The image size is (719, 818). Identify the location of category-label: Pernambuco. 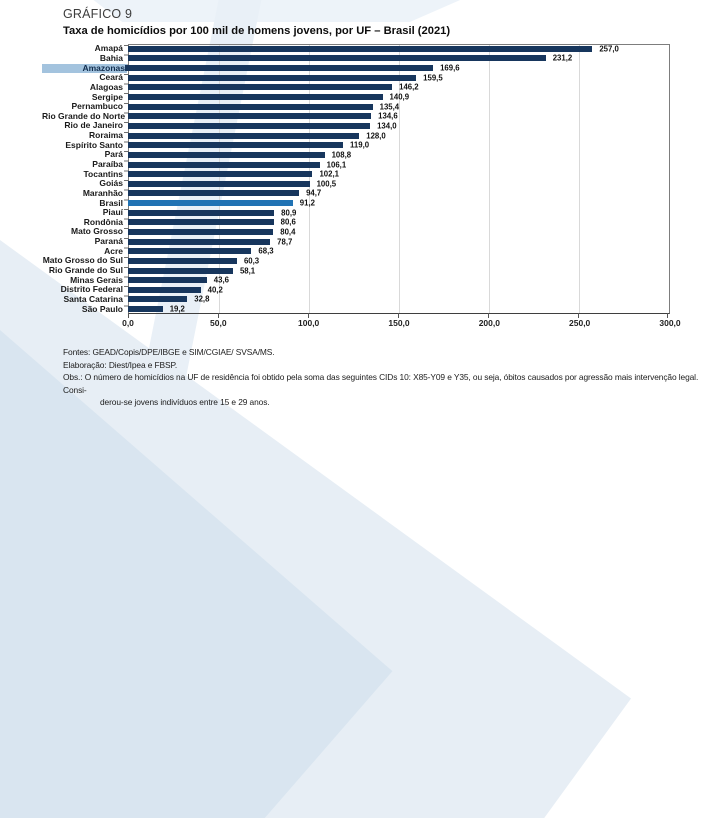
(97, 106).